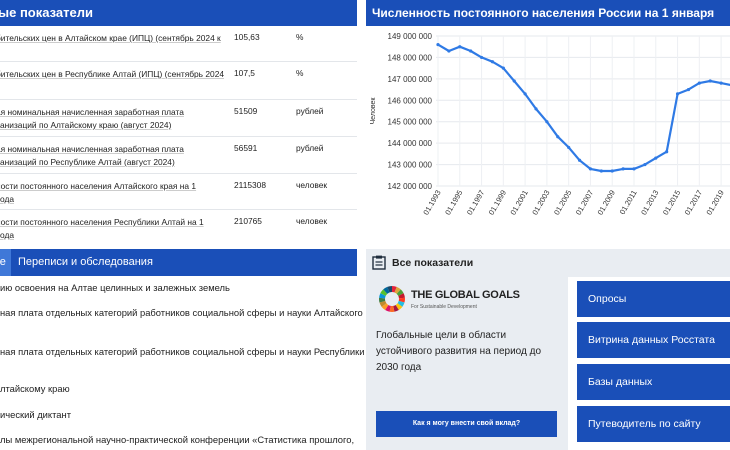  What do you see at coordinates (497, 203) in the screenshot?
I see `x-tick-label: 01.1999` at bounding box center [497, 203].